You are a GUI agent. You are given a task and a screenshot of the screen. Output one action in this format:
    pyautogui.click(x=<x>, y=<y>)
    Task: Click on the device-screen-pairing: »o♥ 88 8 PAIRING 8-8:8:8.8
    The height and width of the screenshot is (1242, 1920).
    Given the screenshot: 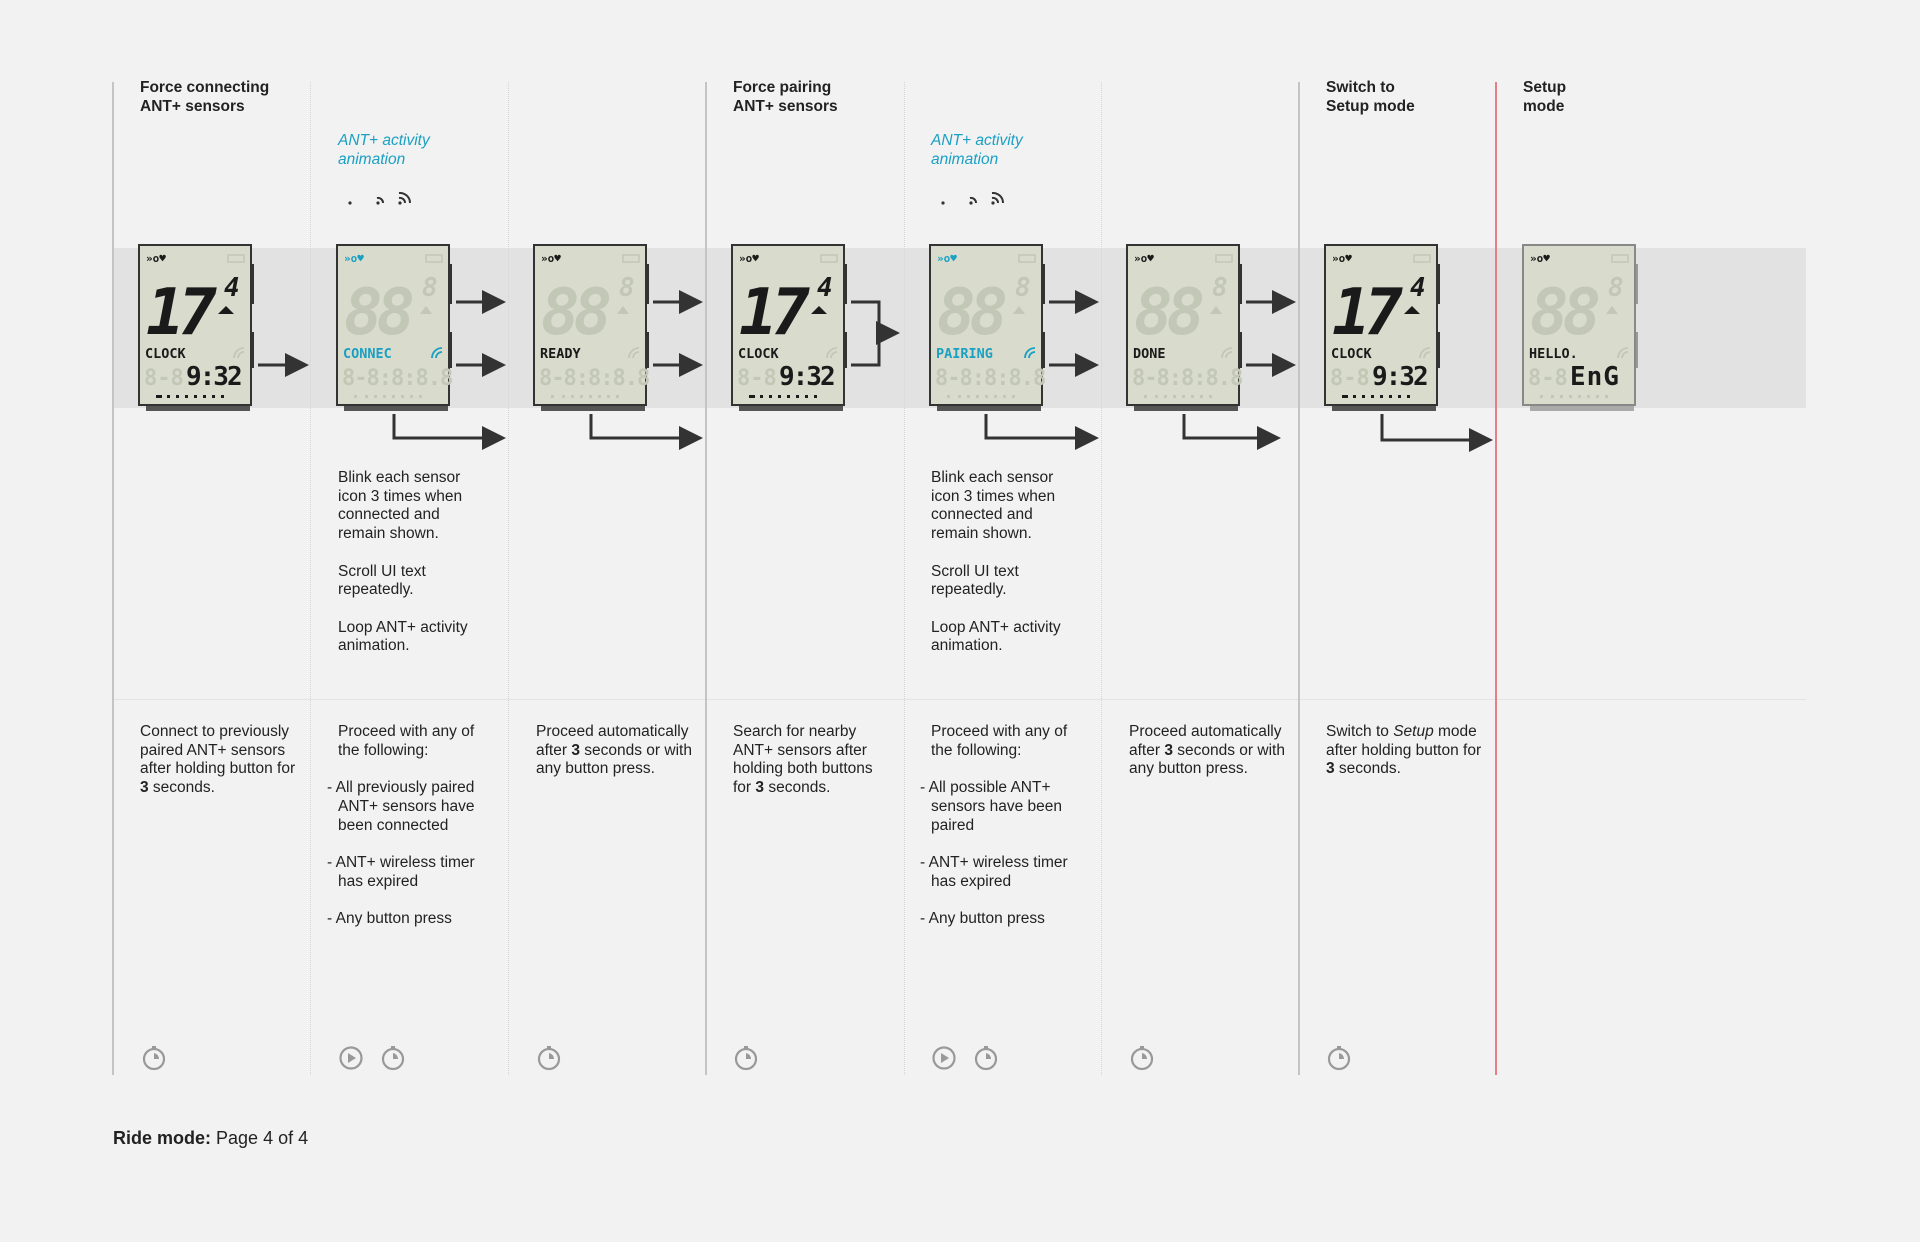 What is the action you would take?
    pyautogui.click(x=987, y=328)
    